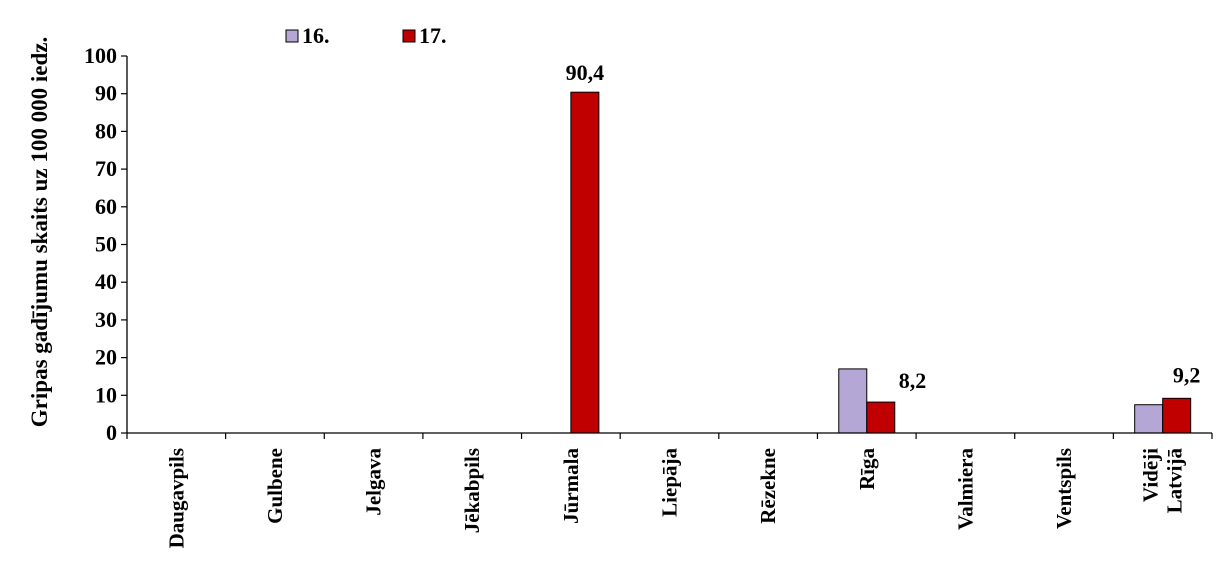 The height and width of the screenshot is (583, 1220). I want to click on category-label: Liepāja, so click(670, 482).